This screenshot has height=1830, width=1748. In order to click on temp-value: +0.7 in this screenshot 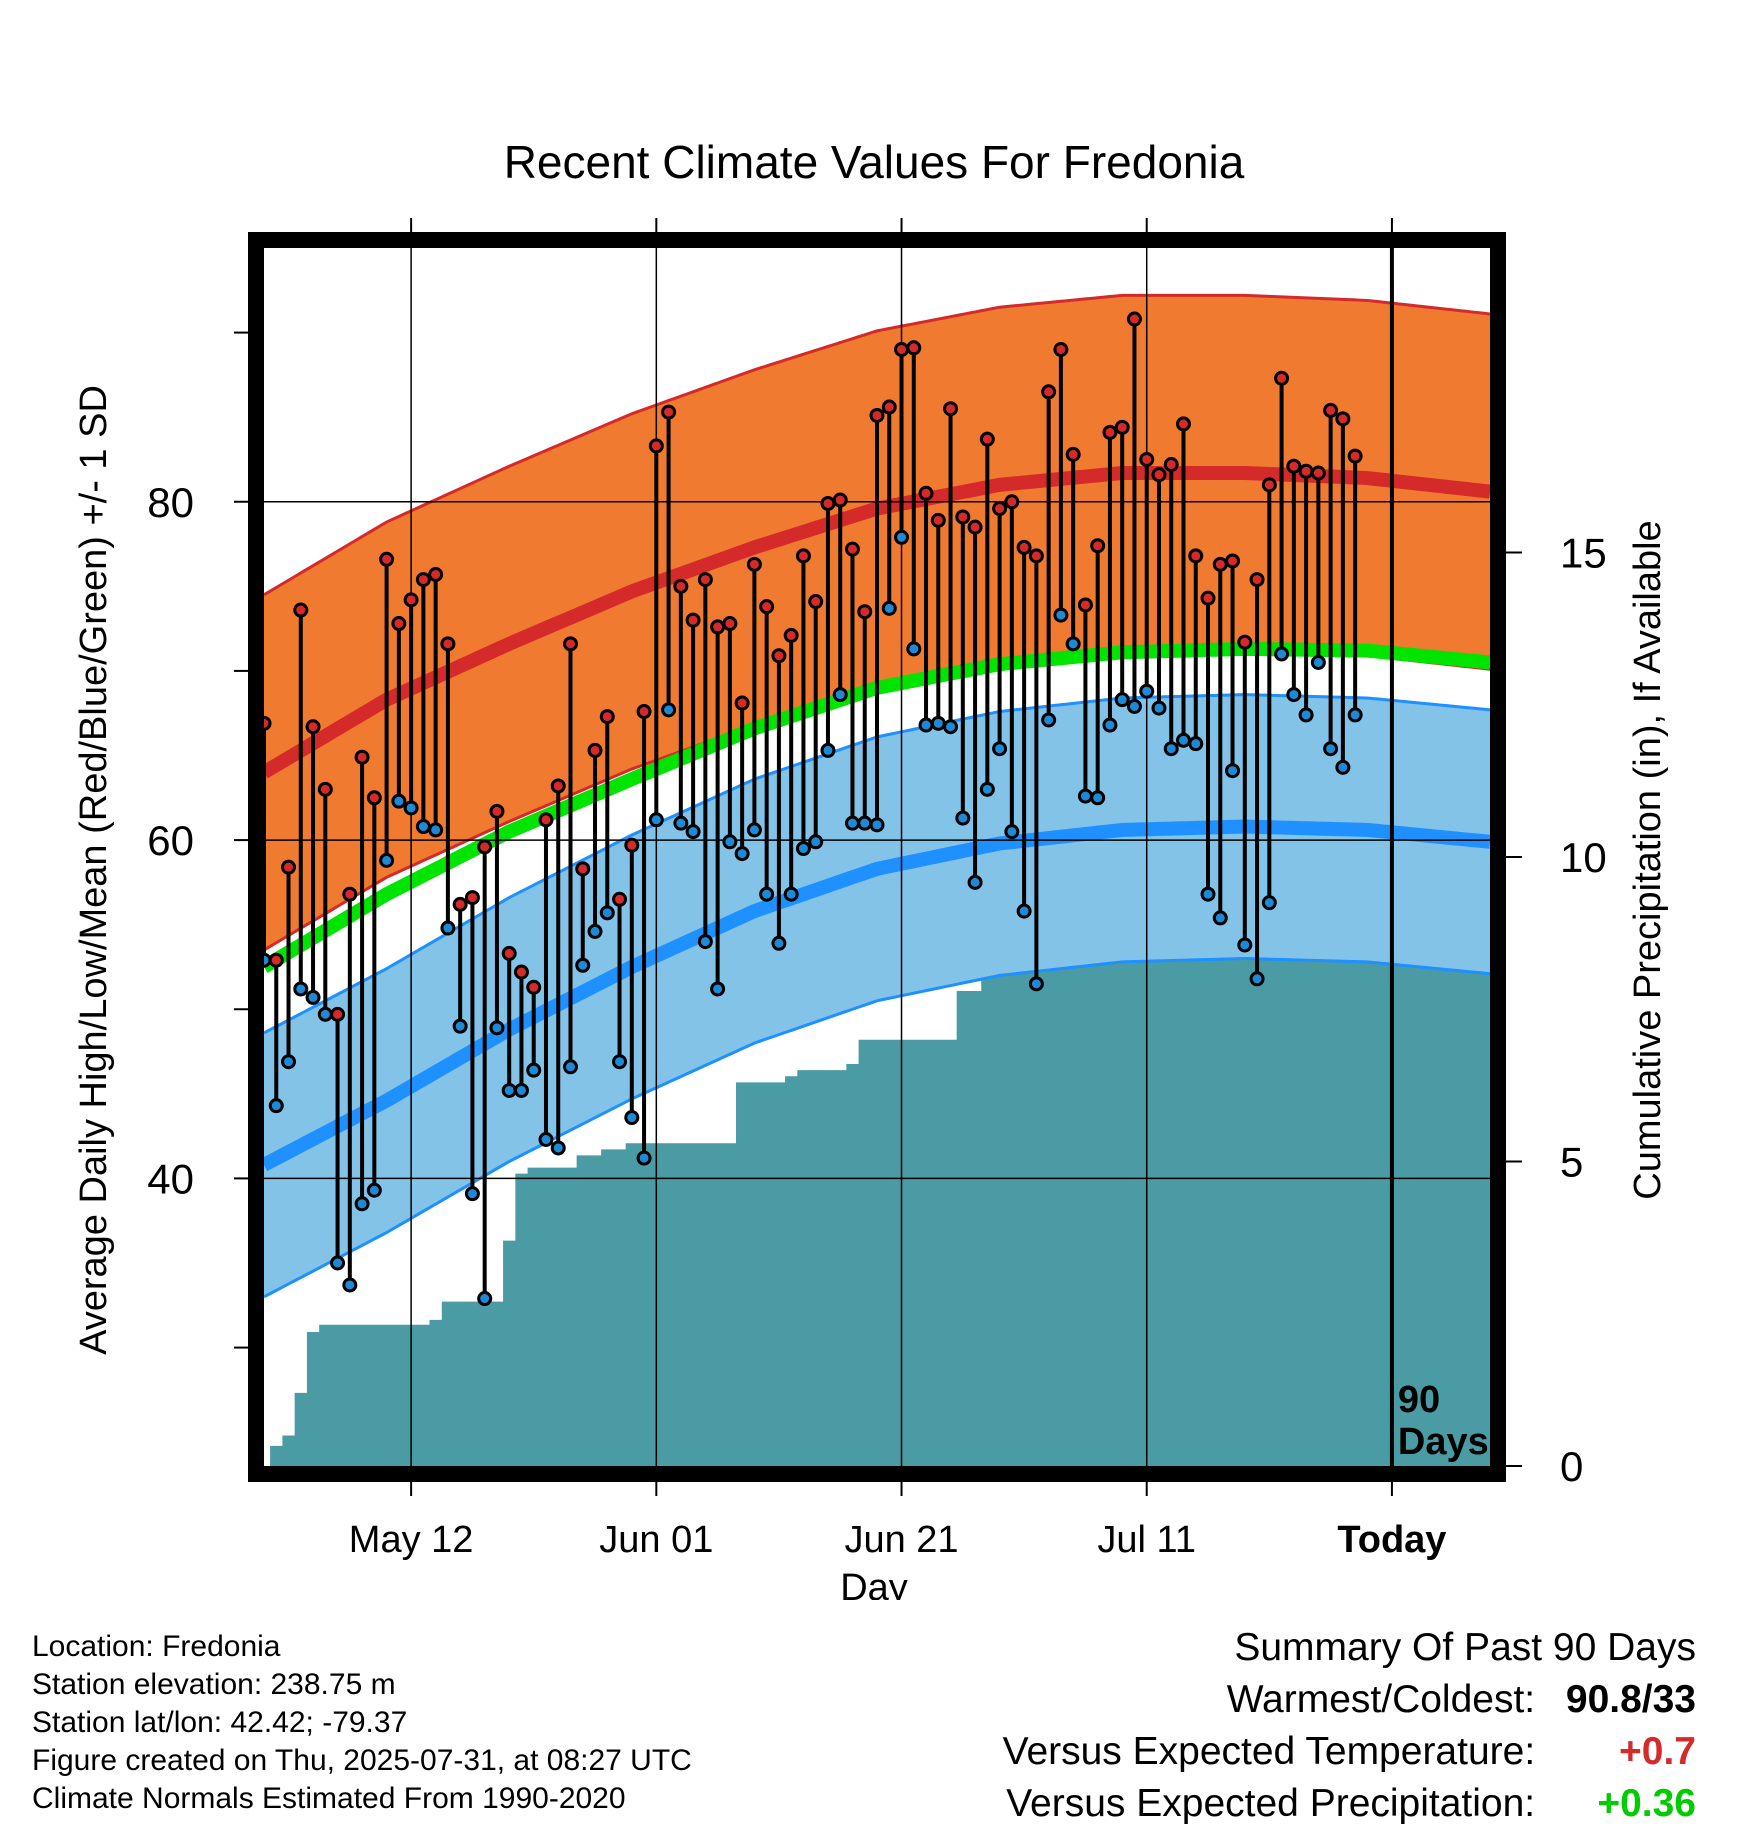, I will do `click(1657, 1751)`.